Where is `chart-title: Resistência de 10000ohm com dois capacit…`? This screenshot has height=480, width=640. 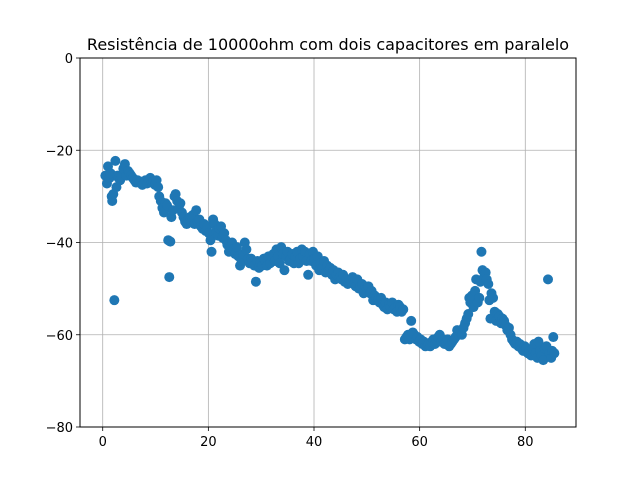
chart-title: Resistência de 10000ohm com dois capacit… is located at coordinates (328, 44).